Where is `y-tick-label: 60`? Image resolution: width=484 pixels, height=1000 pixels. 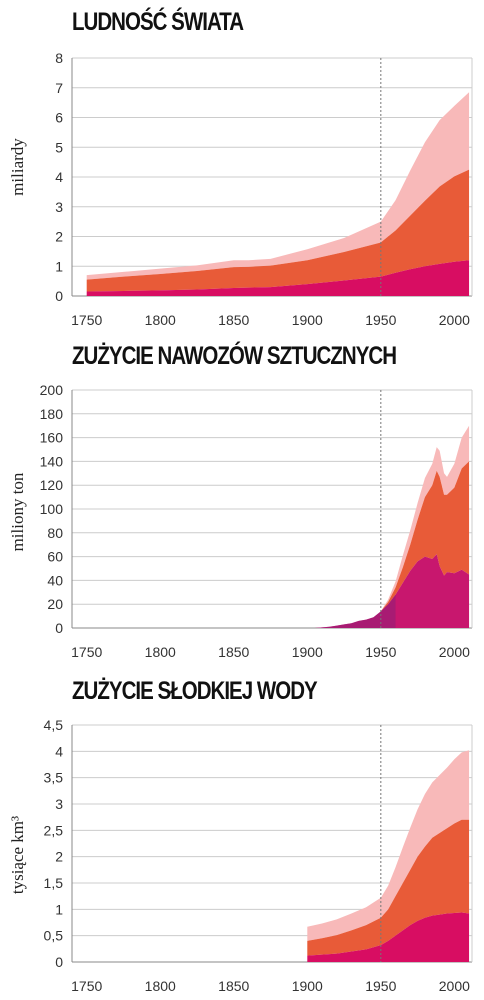
y-tick-label: 60 is located at coordinates (55, 557).